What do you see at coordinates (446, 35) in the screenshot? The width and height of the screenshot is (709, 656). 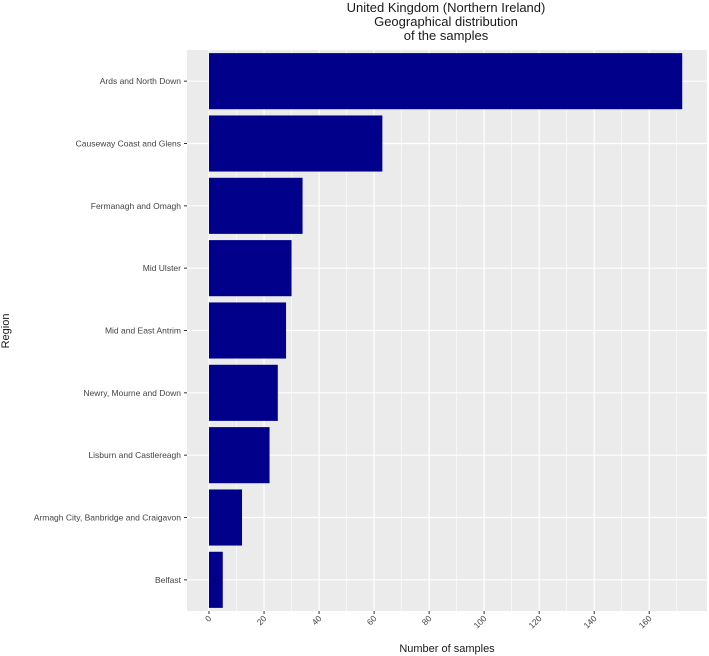 I see `chart-title-line: of the samples` at bounding box center [446, 35].